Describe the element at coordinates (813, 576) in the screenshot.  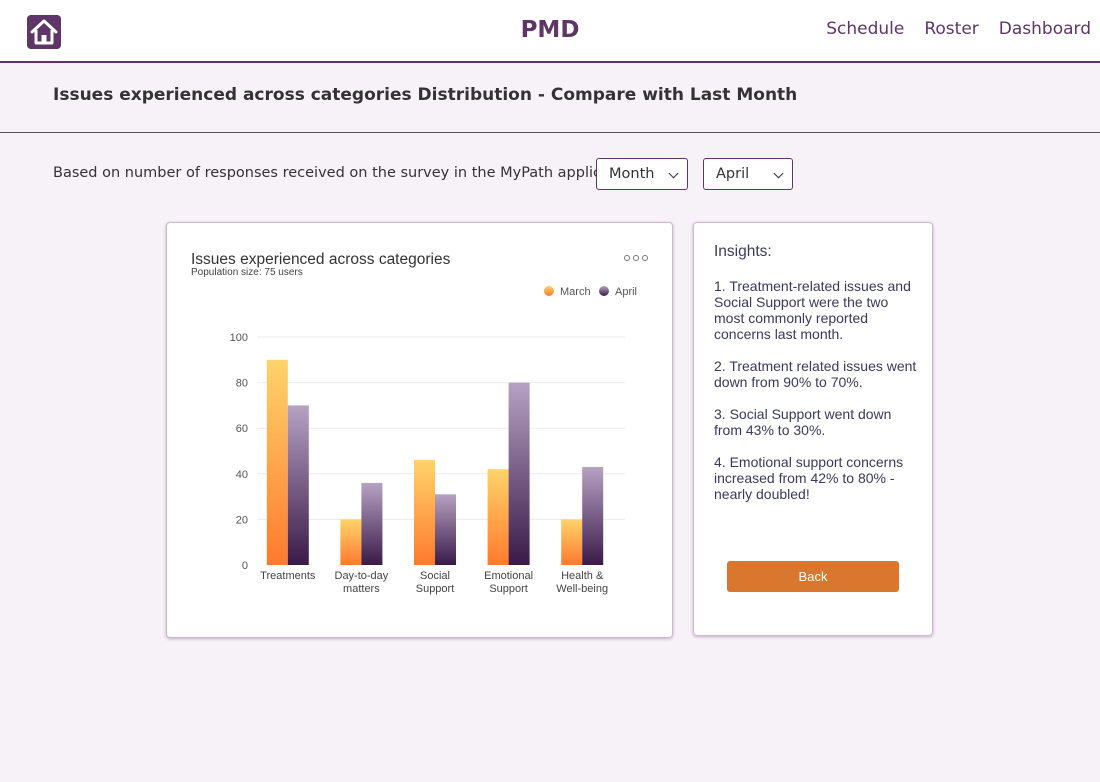
I see `back-button: Back` at that location.